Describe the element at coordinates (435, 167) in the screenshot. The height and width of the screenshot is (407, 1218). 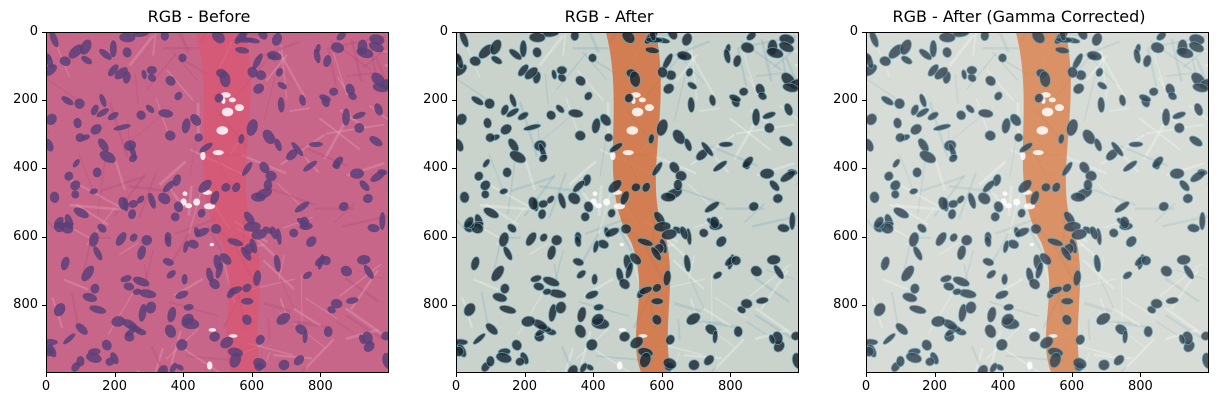
I see `y-tick-label: 400` at that location.